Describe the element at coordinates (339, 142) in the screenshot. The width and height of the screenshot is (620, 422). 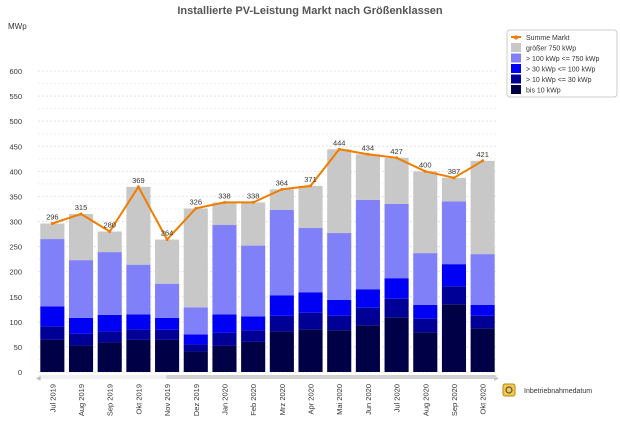
I see `data-label: 444` at that location.